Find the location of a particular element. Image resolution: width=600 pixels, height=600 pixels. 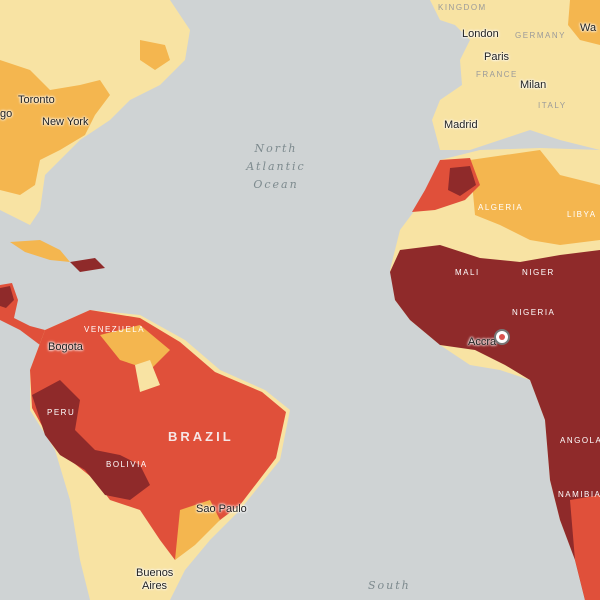

morocco-dark is located at coordinates (462, 181).